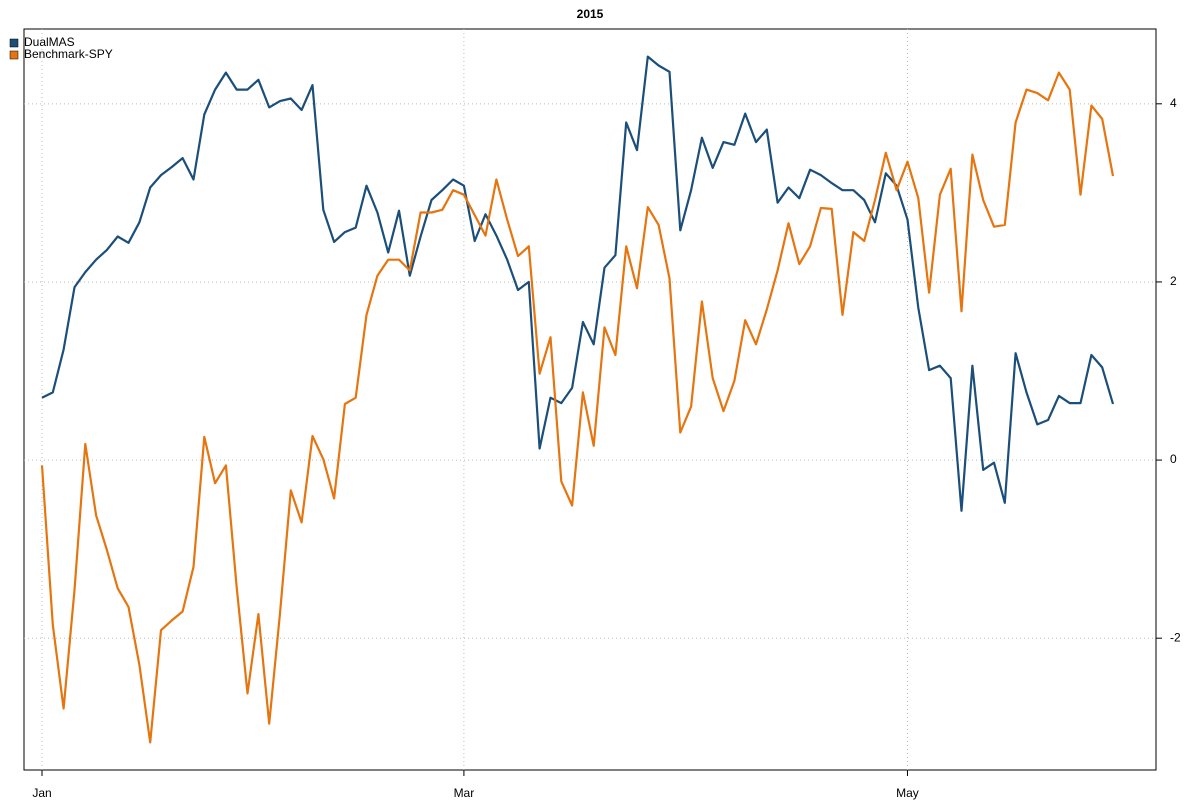  What do you see at coordinates (41, 793) in the screenshot?
I see `x-tick-label: Jan` at bounding box center [41, 793].